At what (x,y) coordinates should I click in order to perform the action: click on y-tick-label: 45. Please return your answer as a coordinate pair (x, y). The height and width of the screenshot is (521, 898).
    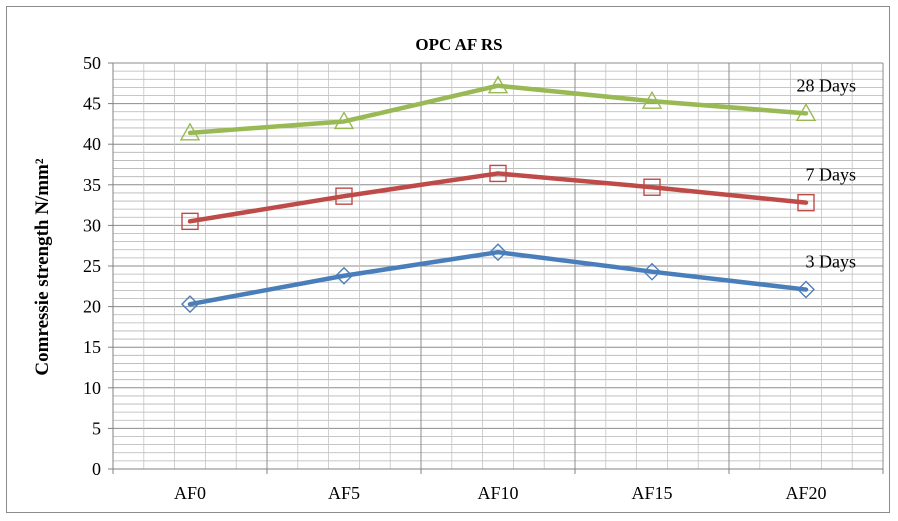
    Looking at the image, I should click on (92, 104).